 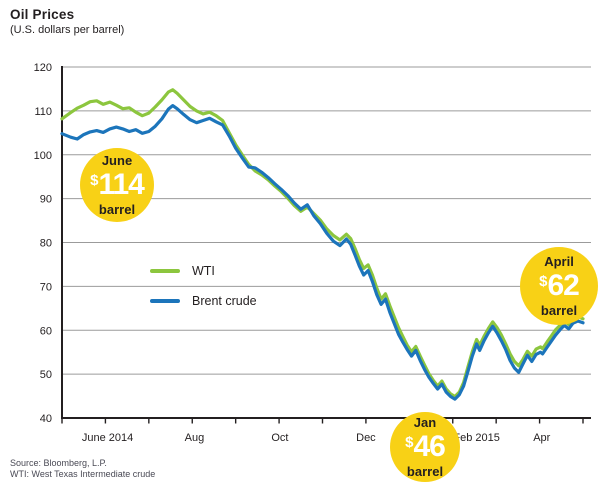 What do you see at coordinates (107, 438) in the screenshot?
I see `x-axis-label-june-2014: June 2014` at bounding box center [107, 438].